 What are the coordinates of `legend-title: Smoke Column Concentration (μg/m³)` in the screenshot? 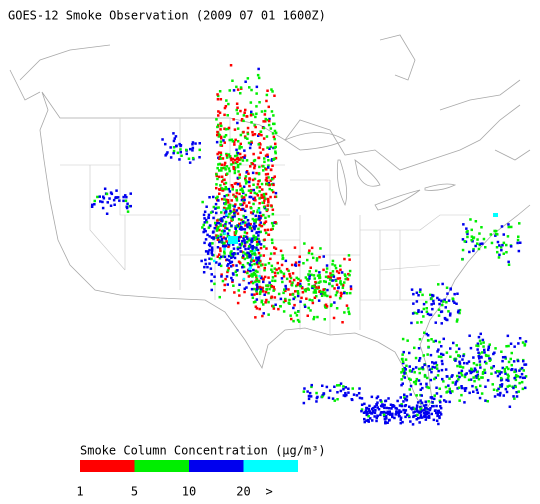 It's located at (203, 451).